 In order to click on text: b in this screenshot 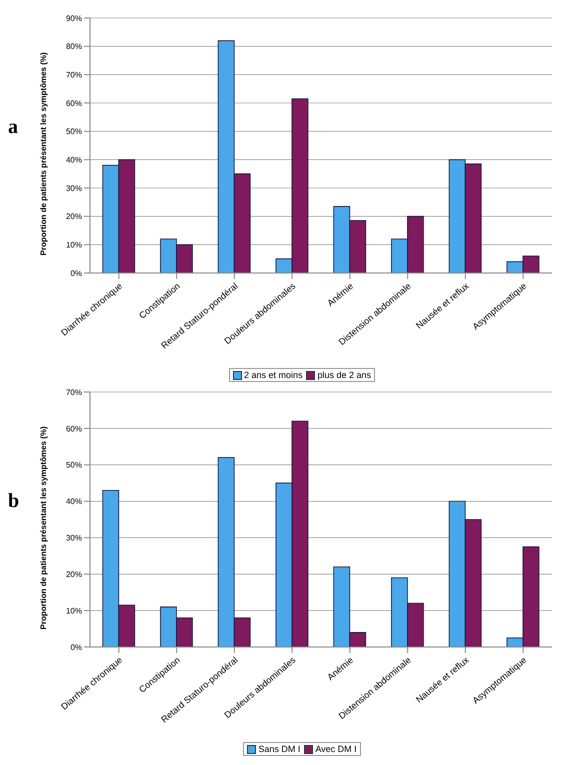, I will do `click(14, 501)`.